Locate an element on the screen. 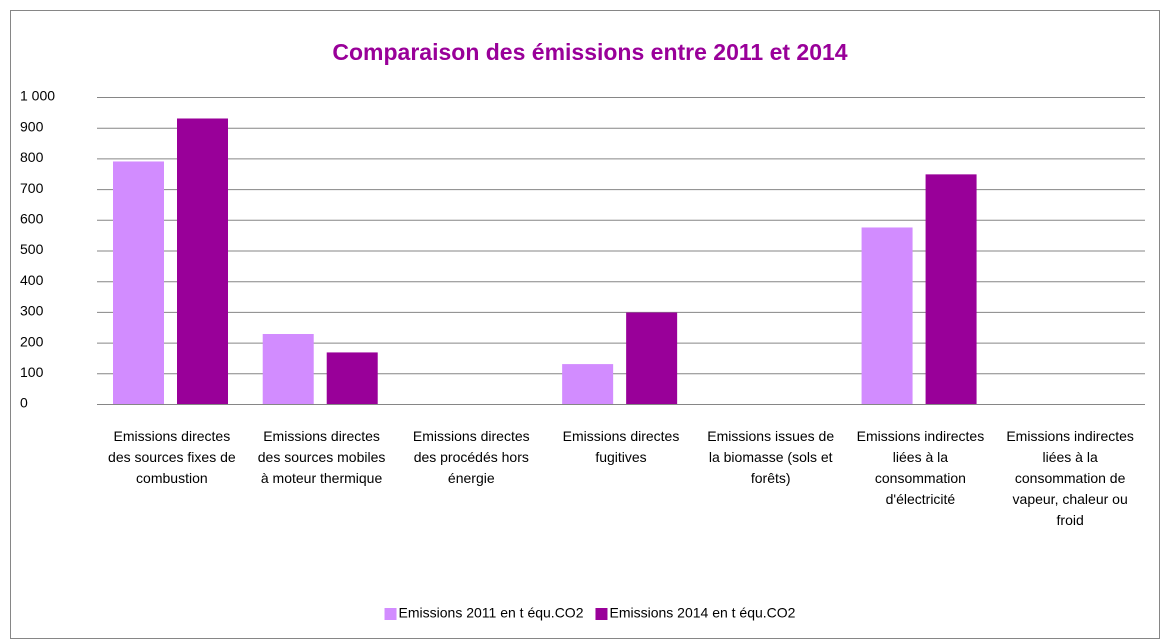  x-tick-label-line: des sources mobiles is located at coordinates (322, 457).